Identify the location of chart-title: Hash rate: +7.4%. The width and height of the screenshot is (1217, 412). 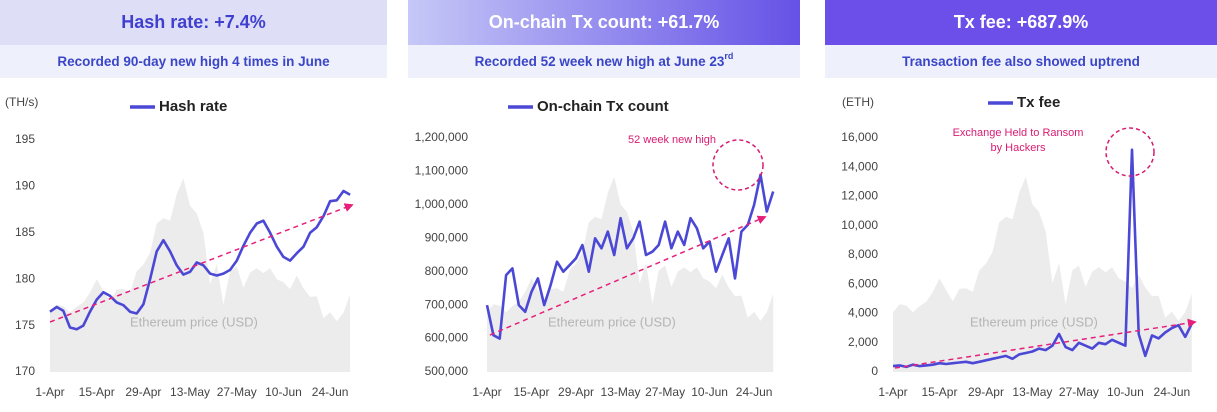
(193, 22).